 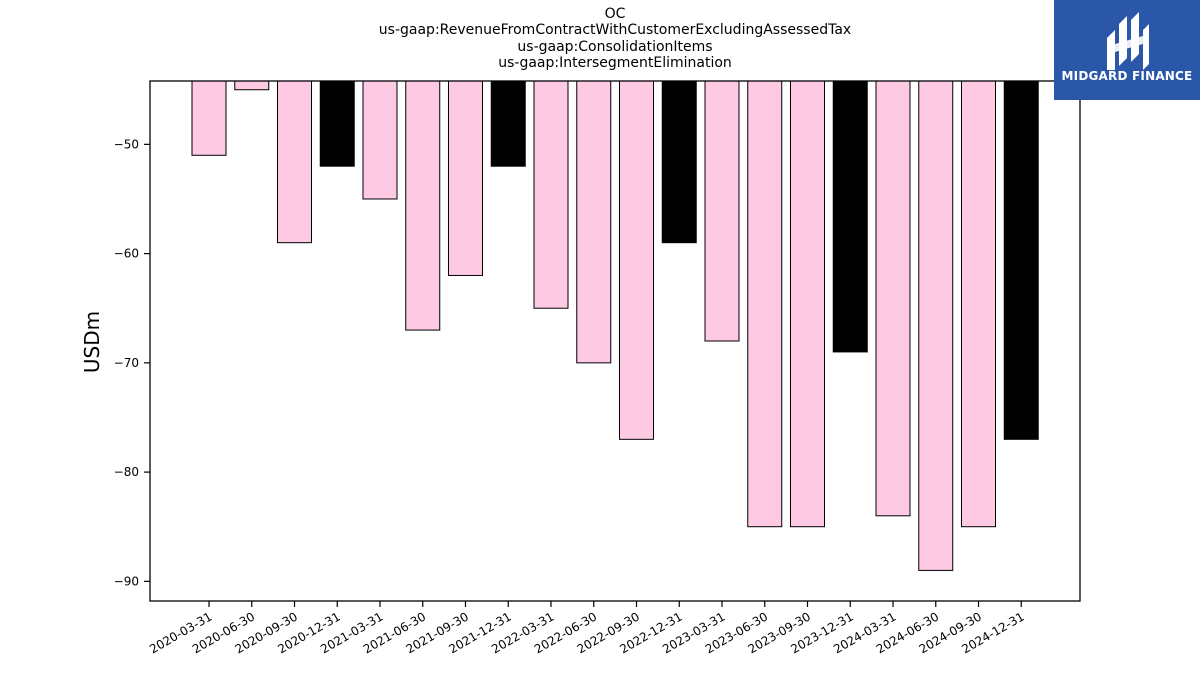 I want to click on y-axis-label: USDm, so click(x=92, y=342).